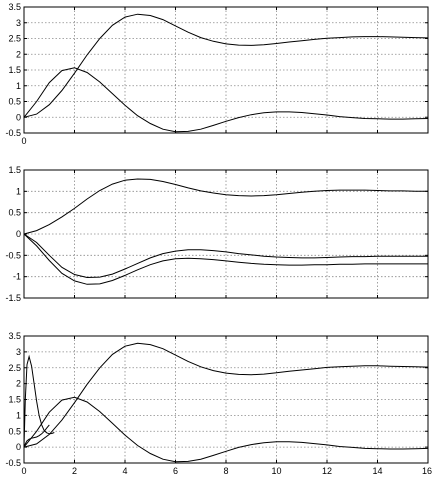 The height and width of the screenshot is (486, 436). I want to click on x-tick-label: 8, so click(225, 471).